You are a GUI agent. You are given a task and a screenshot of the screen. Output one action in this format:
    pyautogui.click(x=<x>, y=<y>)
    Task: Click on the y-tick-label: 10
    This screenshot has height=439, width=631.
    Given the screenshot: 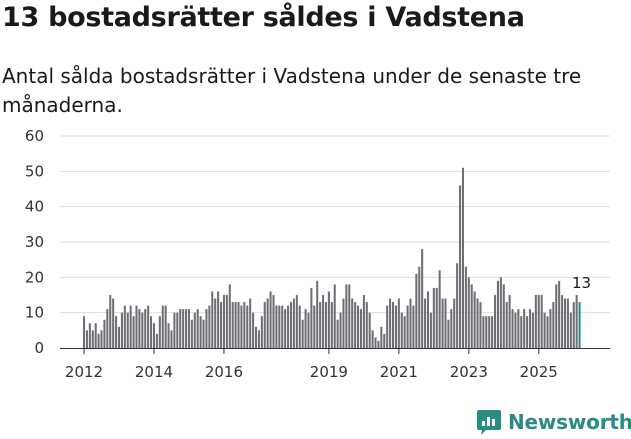 What is the action you would take?
    pyautogui.click(x=34, y=313)
    